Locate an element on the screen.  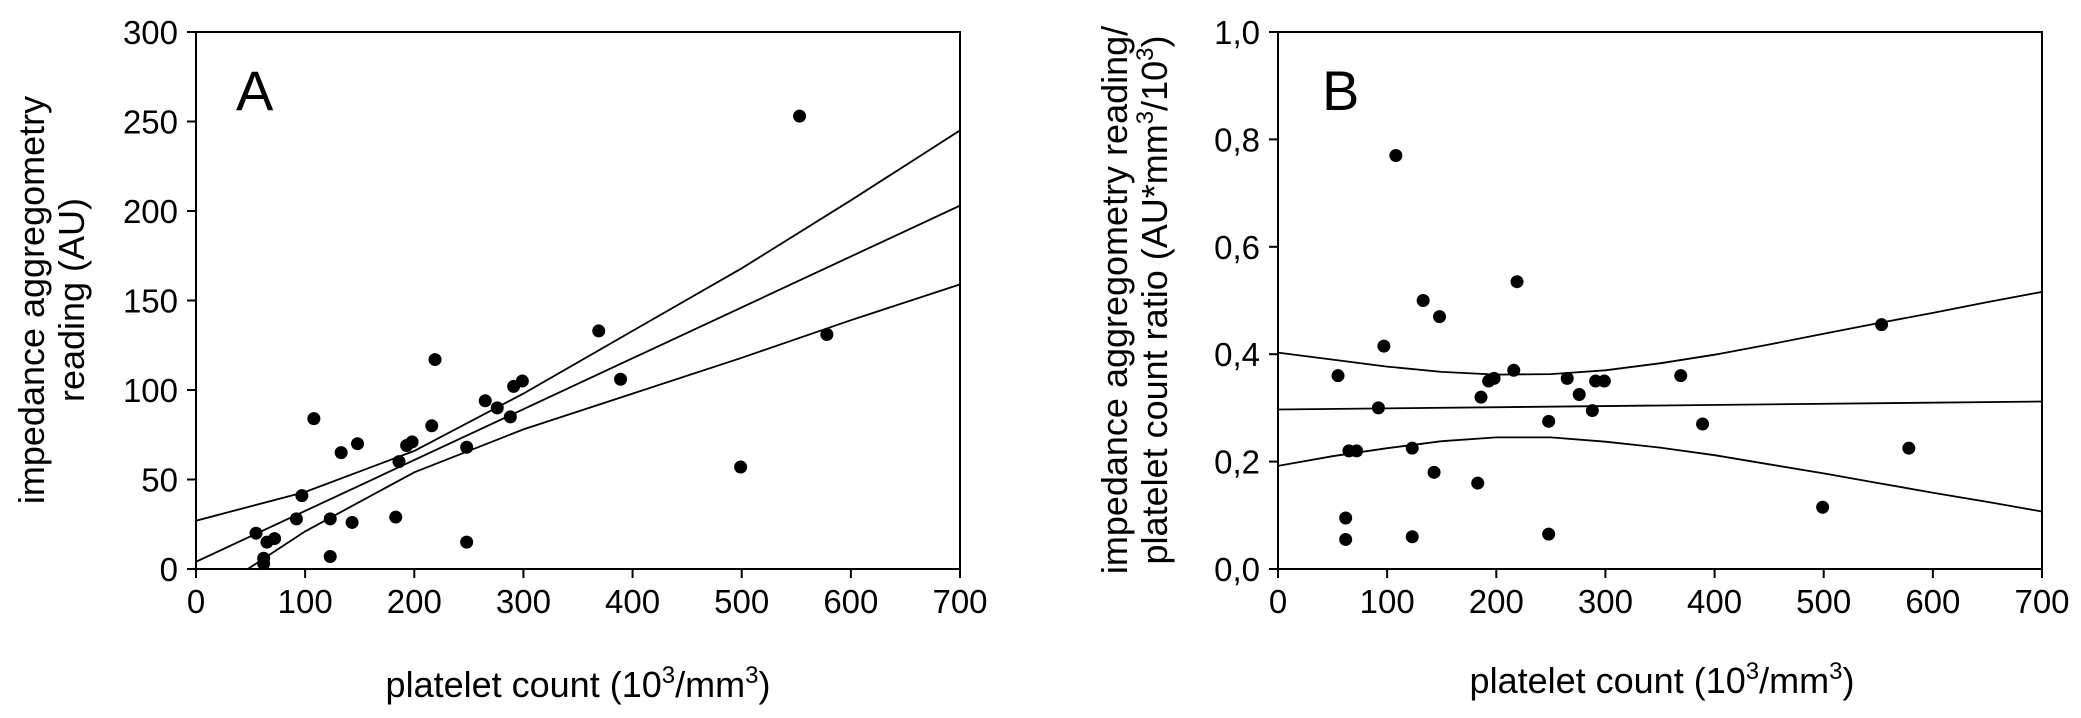
y-tick-label-a: 250 is located at coordinates (150, 122).